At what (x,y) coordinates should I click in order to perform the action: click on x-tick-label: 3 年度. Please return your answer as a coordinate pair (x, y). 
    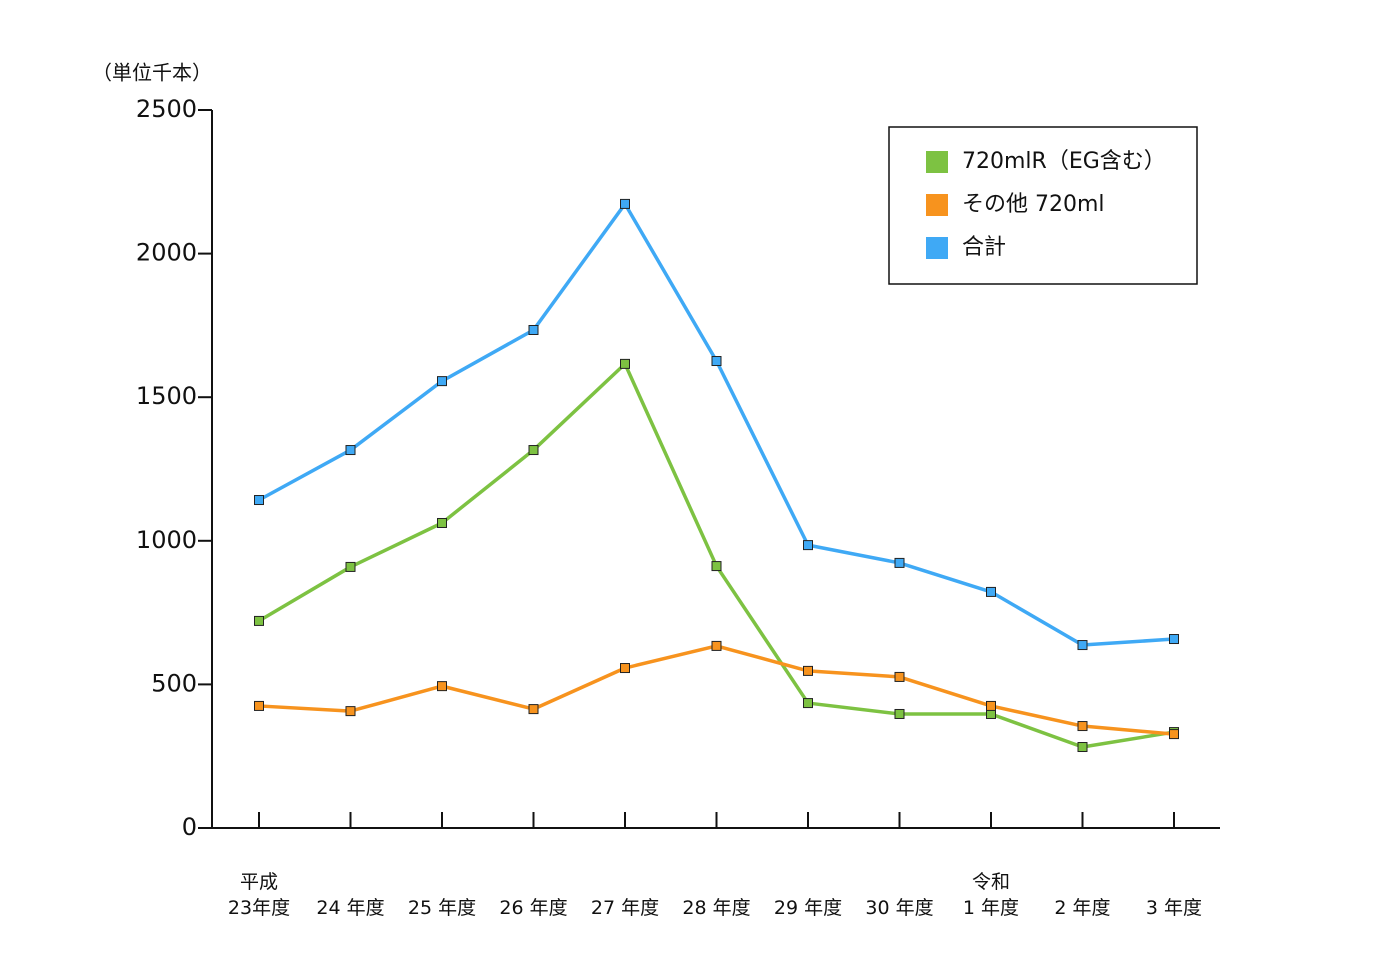
    Looking at the image, I should click on (1174, 908).